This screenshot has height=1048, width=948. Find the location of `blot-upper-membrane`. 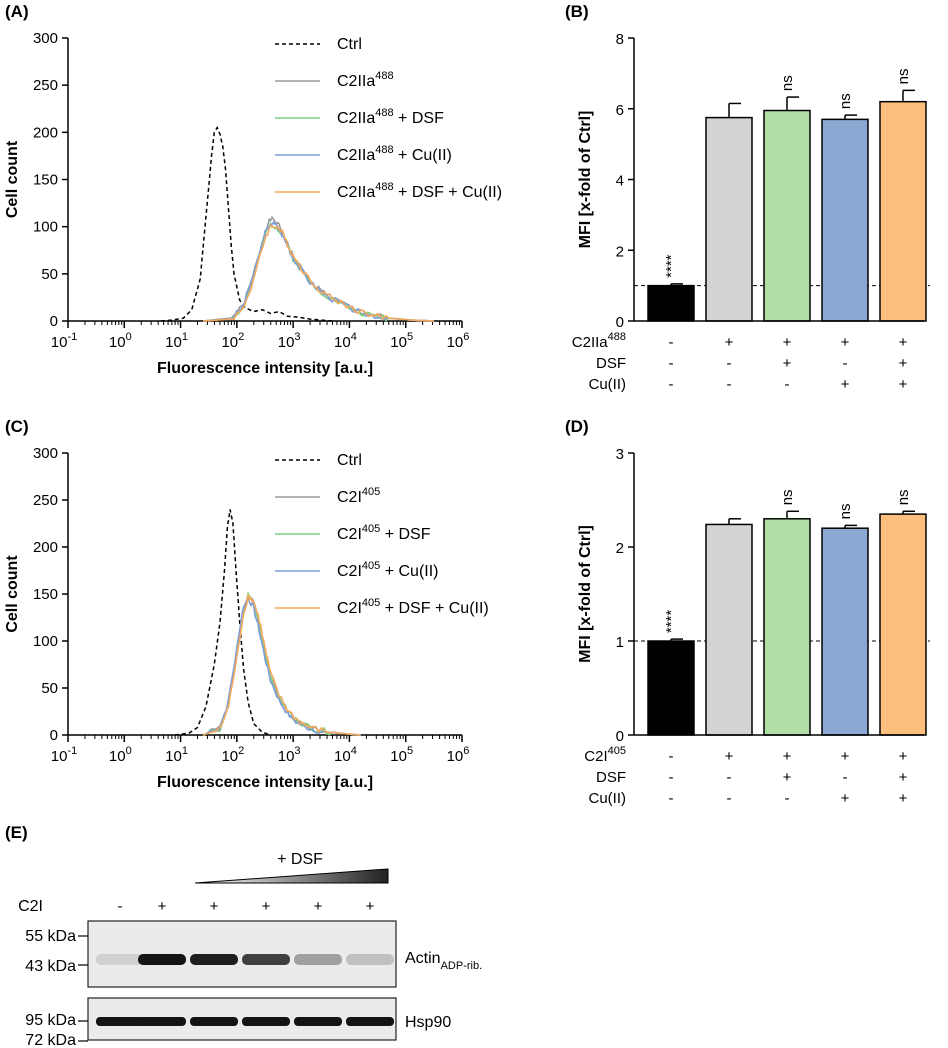

blot-upper-membrane is located at coordinates (242, 954).